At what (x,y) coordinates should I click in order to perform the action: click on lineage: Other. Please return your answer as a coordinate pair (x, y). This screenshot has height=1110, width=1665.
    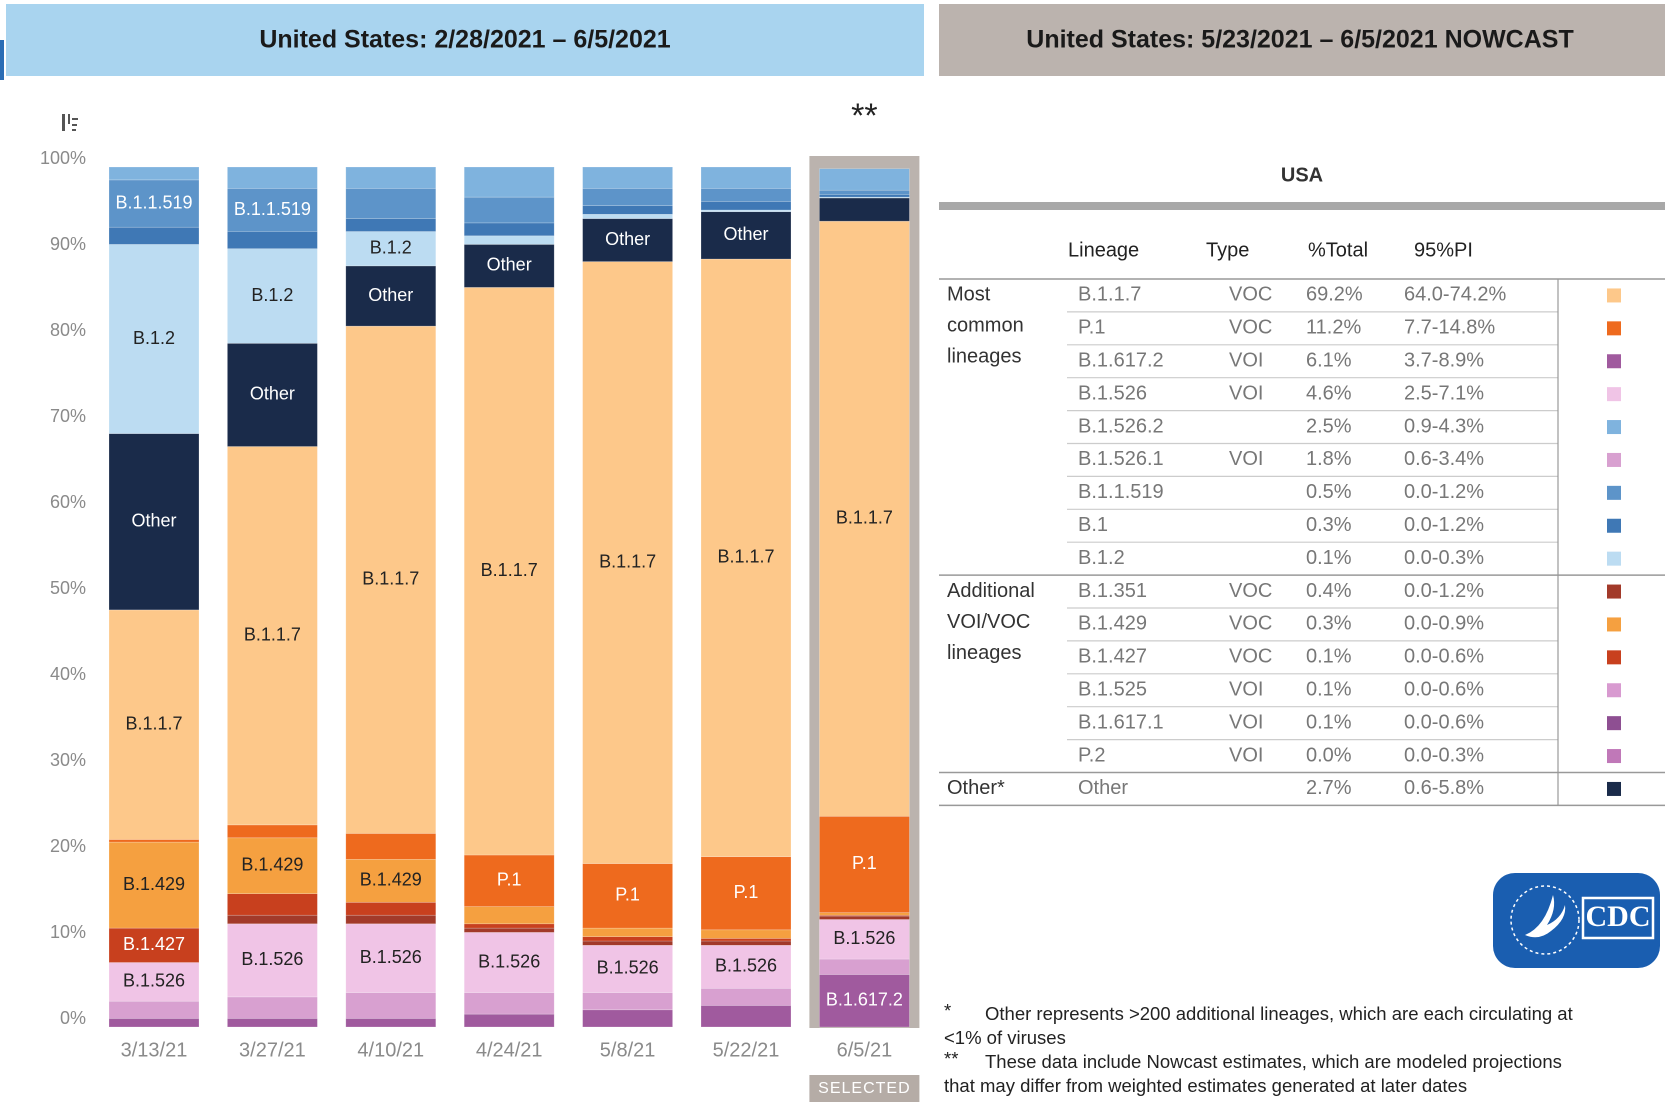
    Looking at the image, I should click on (1103, 788).